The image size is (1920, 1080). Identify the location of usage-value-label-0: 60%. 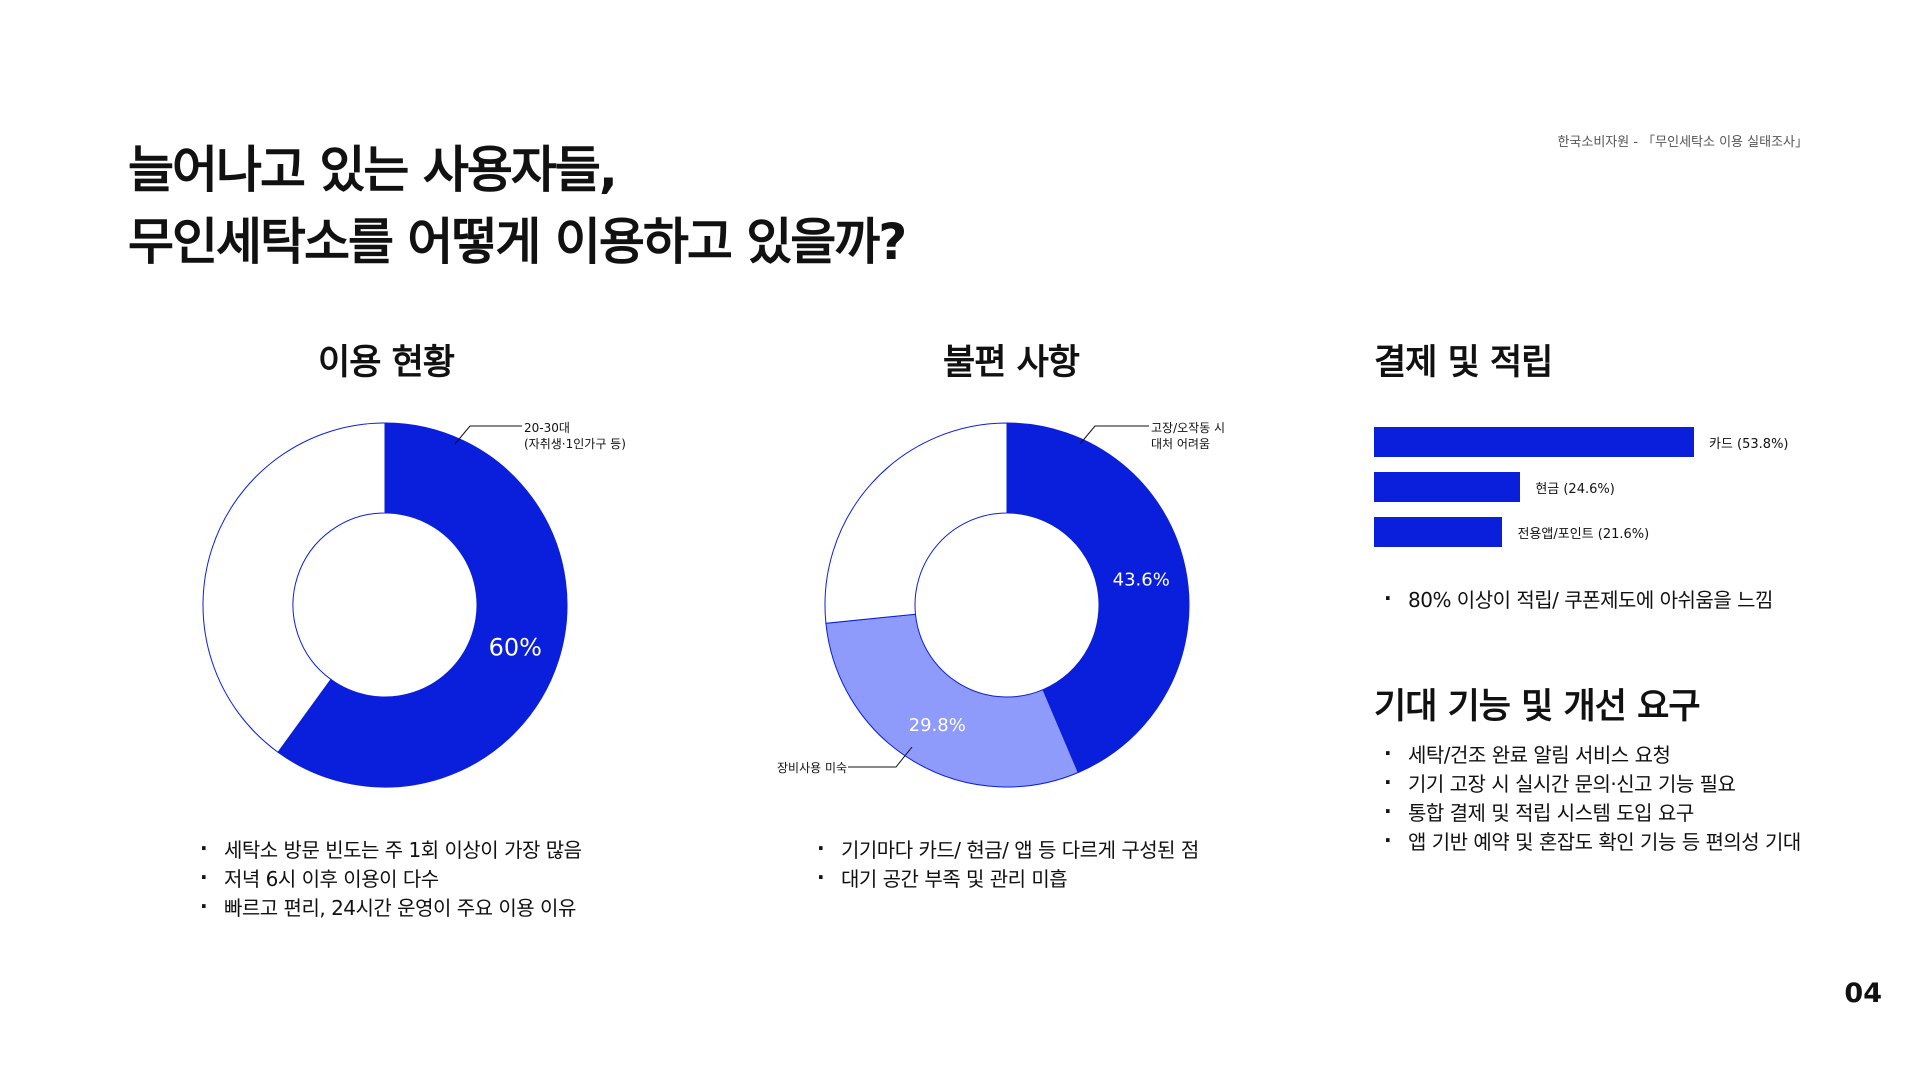
(515, 647).